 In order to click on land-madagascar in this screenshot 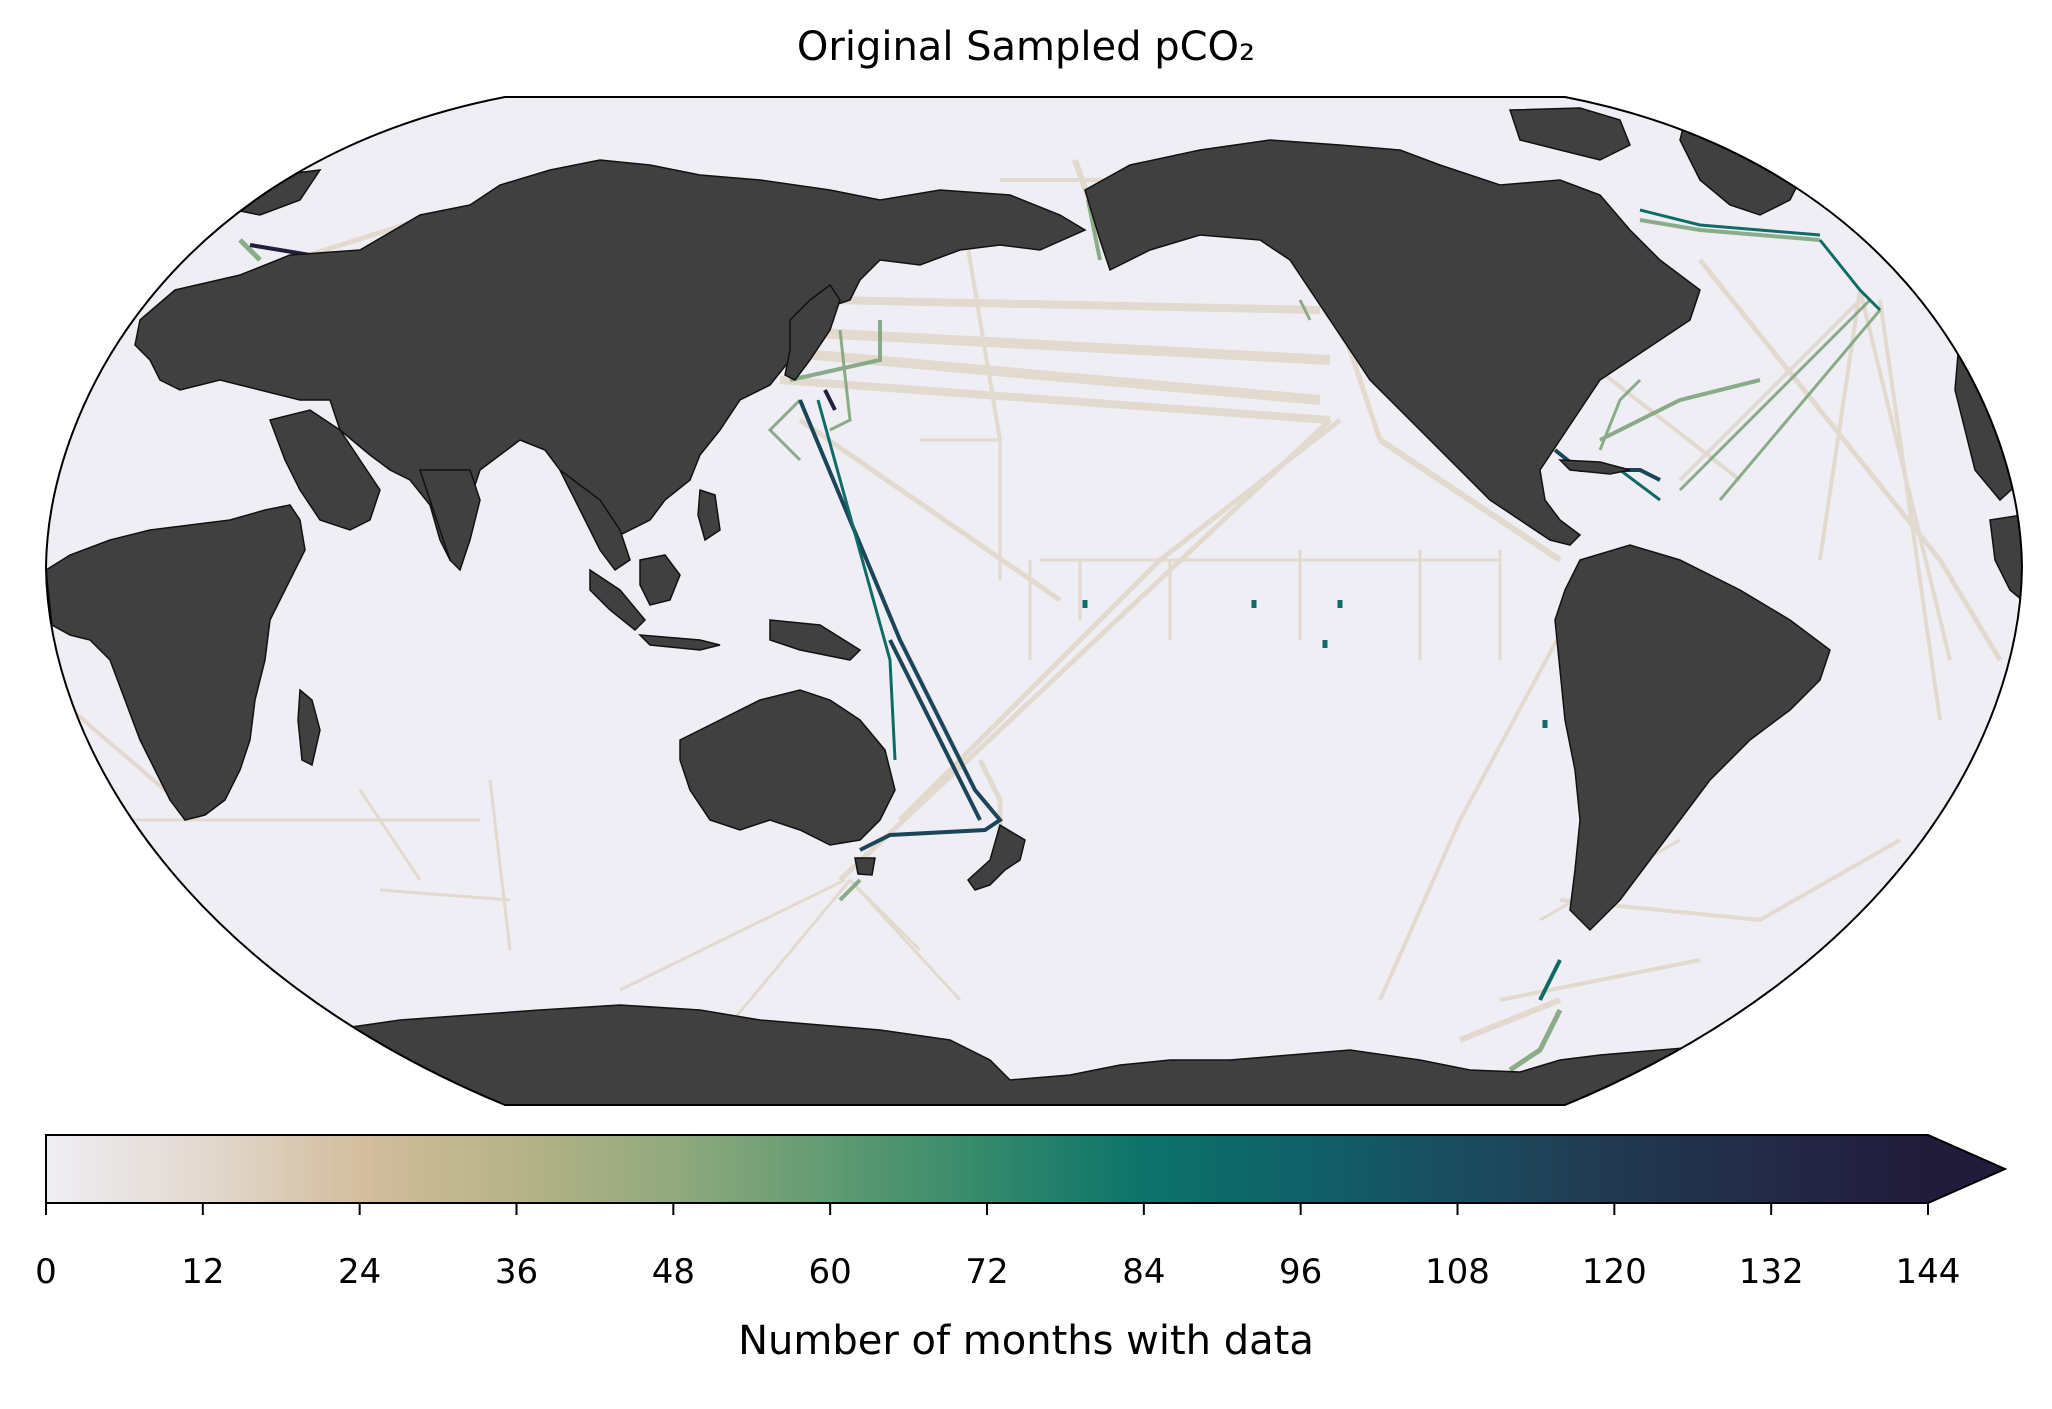, I will do `click(309, 727)`.